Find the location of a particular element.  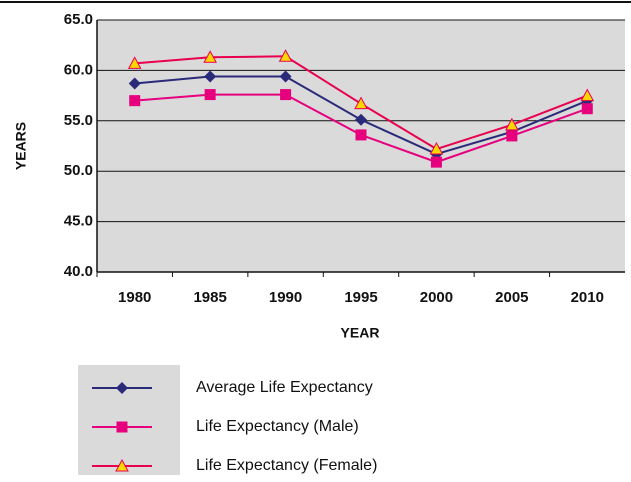

y-tick-label: 55.0 is located at coordinates (78, 120).